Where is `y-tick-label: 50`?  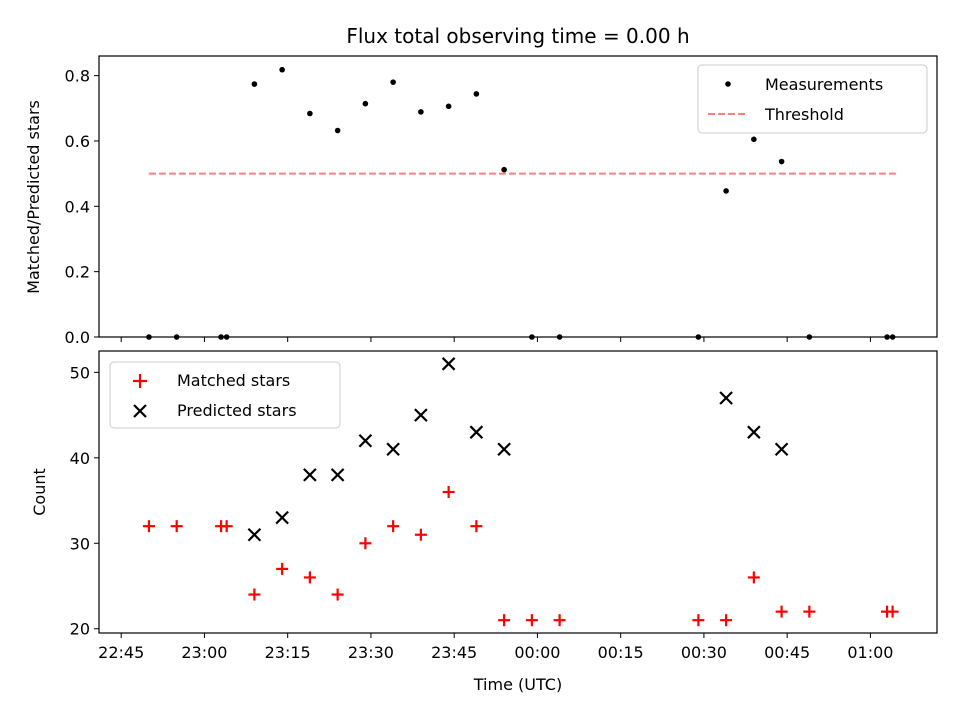
y-tick-label: 50 is located at coordinates (80, 372).